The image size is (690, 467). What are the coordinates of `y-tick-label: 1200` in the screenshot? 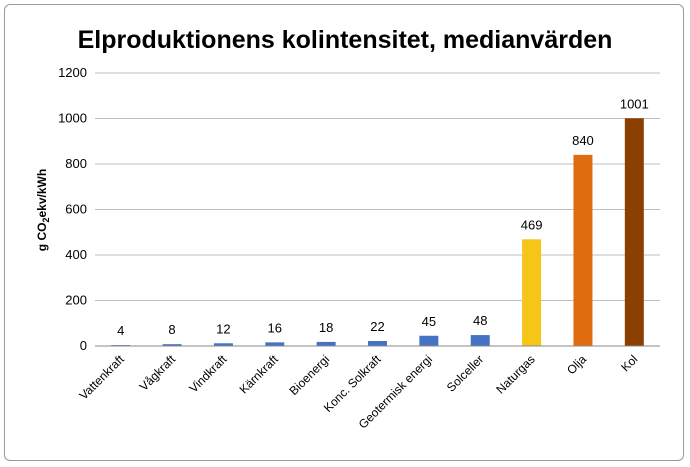 It's located at (72, 72).